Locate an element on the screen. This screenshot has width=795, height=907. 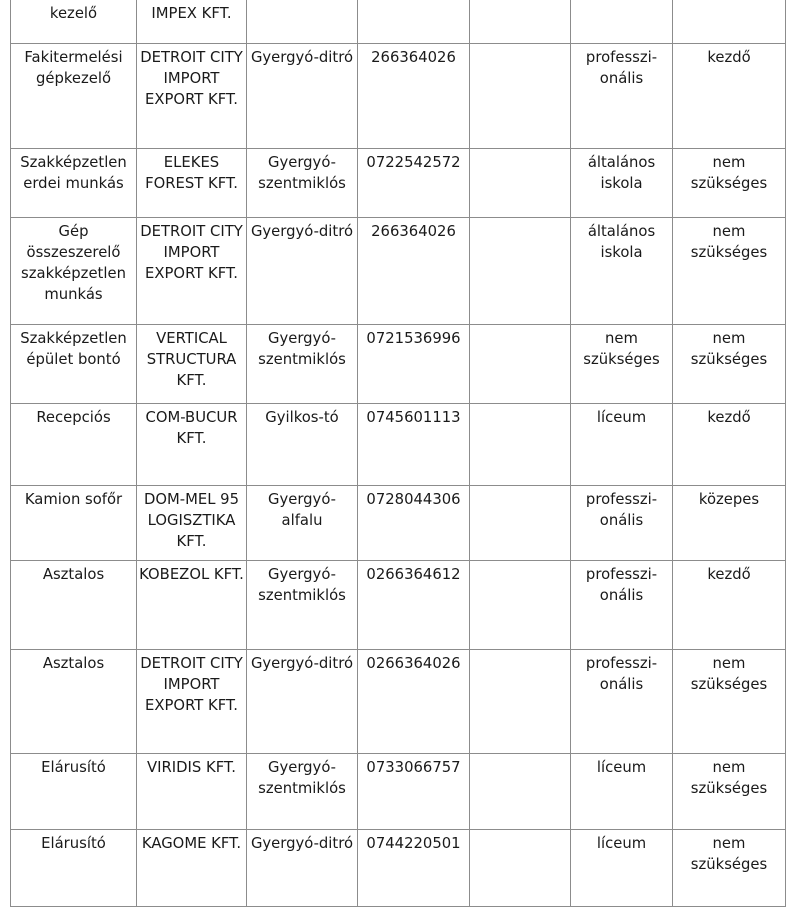
cell-phone: 0721536996 is located at coordinates (413, 364).